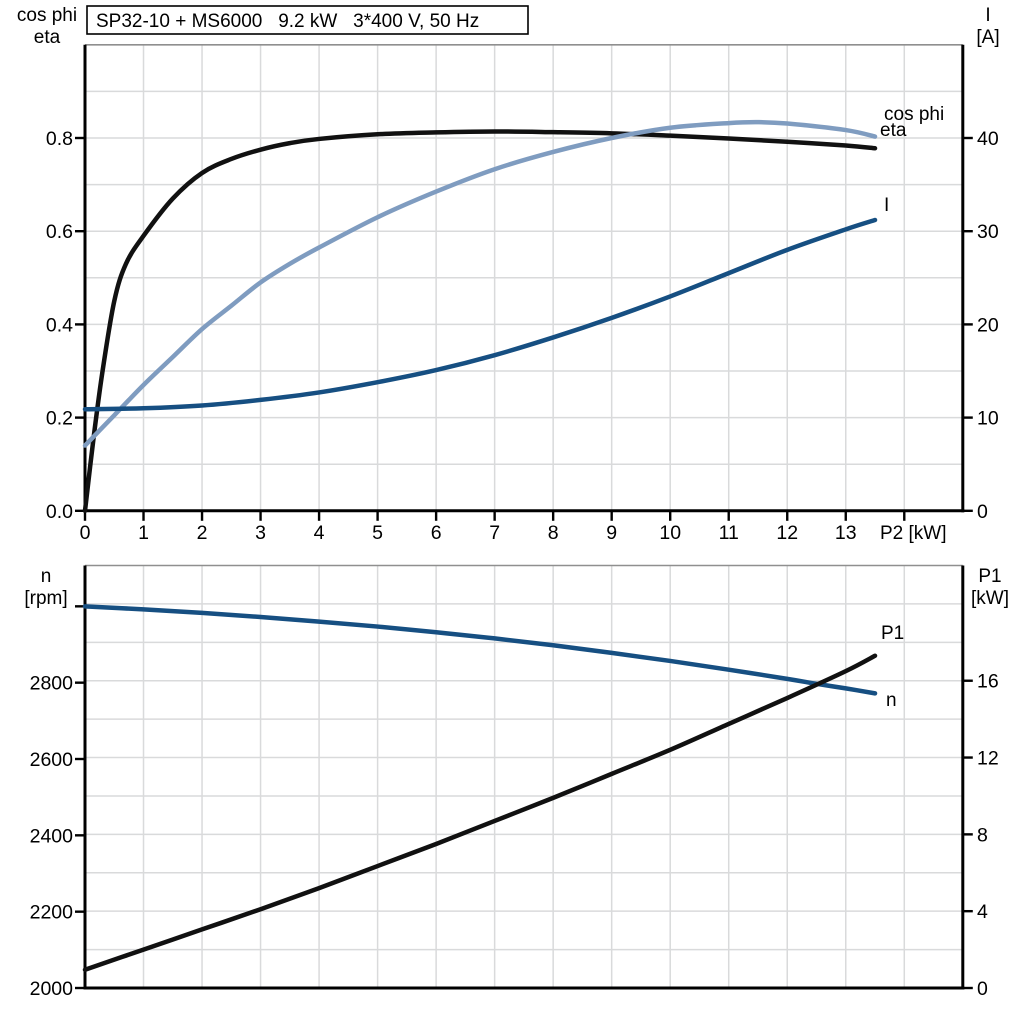 Image resolution: width=1024 pixels, height=1024 pixels. What do you see at coordinates (982, 835) in the screenshot?
I see `right-axis-tick-label: 8` at bounding box center [982, 835].